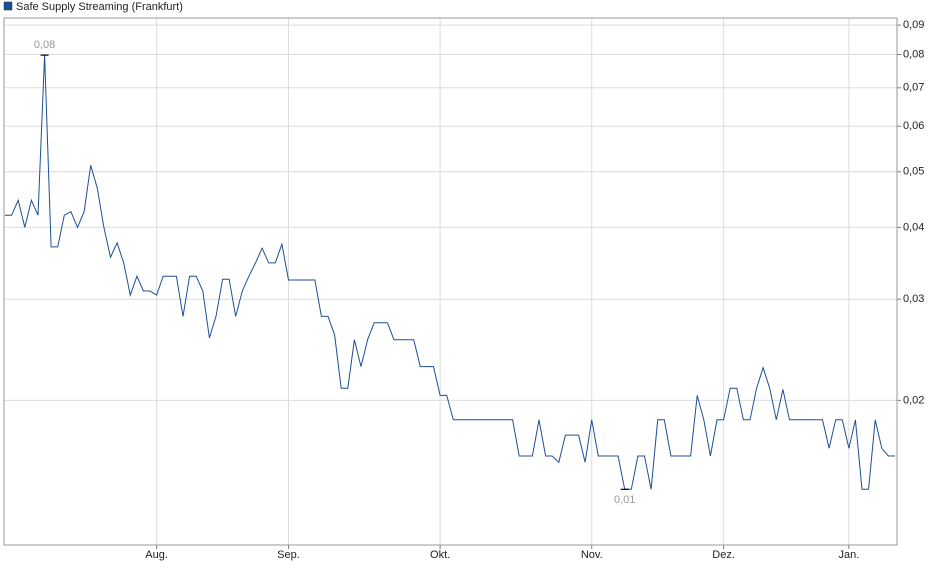 This screenshot has height=579, width=940. What do you see at coordinates (723, 555) in the screenshot?
I see `x-tick-label: Dez.` at bounding box center [723, 555].